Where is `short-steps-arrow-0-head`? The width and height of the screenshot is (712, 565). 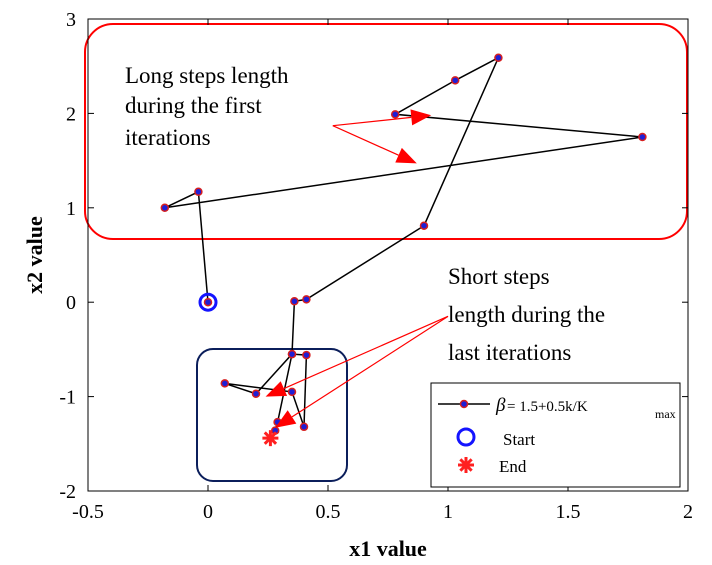 short-steps-arrow-0-head is located at coordinates (276, 389).